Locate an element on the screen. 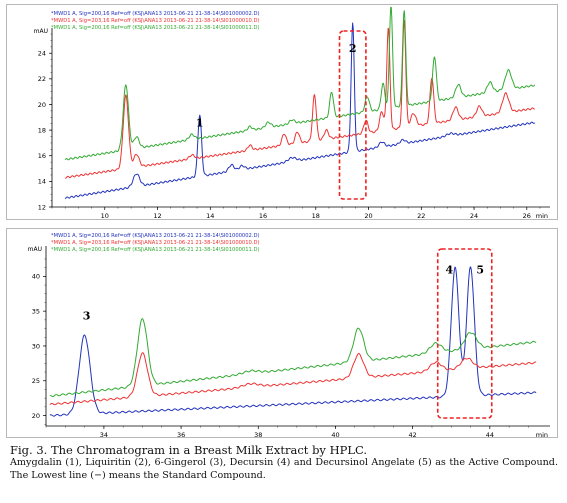 This screenshot has width=567, height=503. x-tick-label: 36 is located at coordinates (181, 434).